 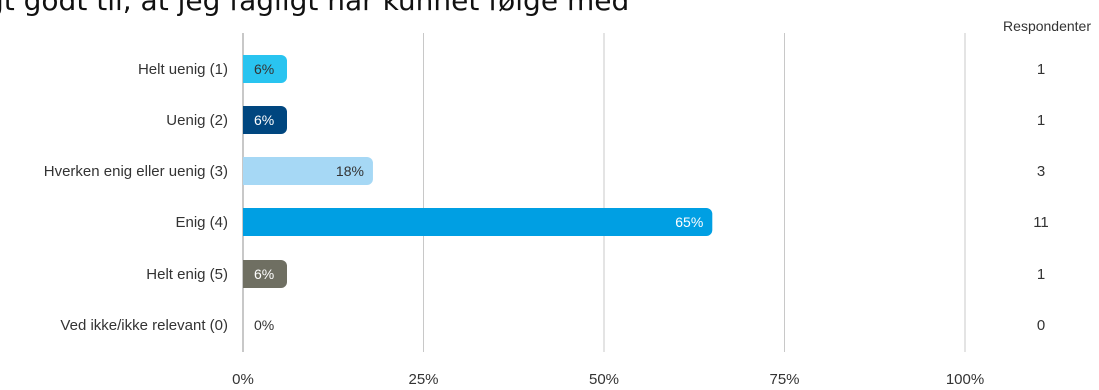 What do you see at coordinates (264, 325) in the screenshot?
I see `data-label: 0%` at bounding box center [264, 325].